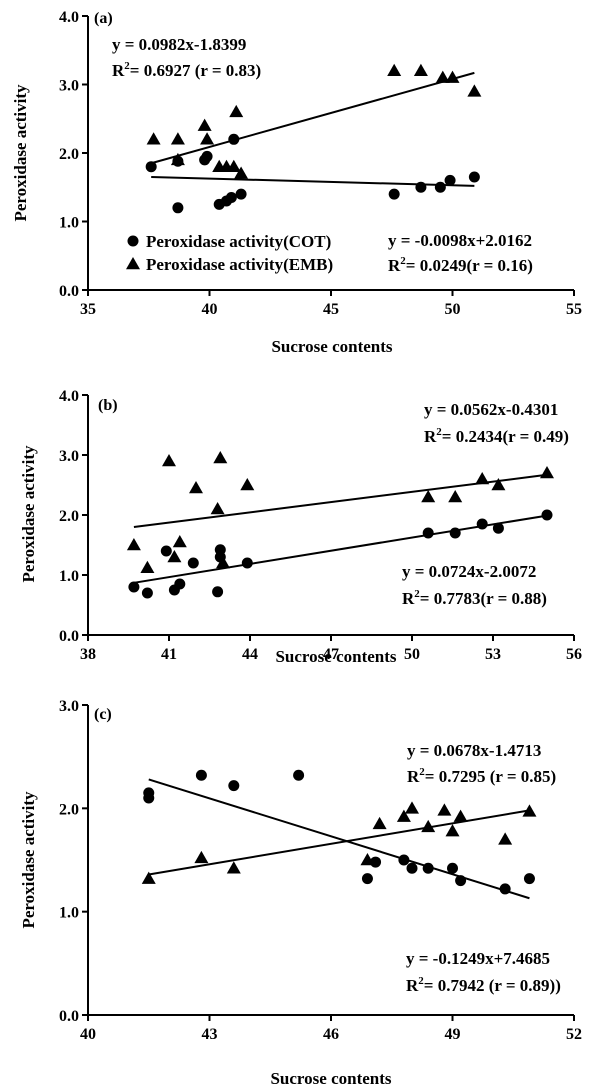 This screenshot has width=596, height=1088. I want to click on r-squared-label-value: = 0.6927 (r = 0.83), so click(195, 70).